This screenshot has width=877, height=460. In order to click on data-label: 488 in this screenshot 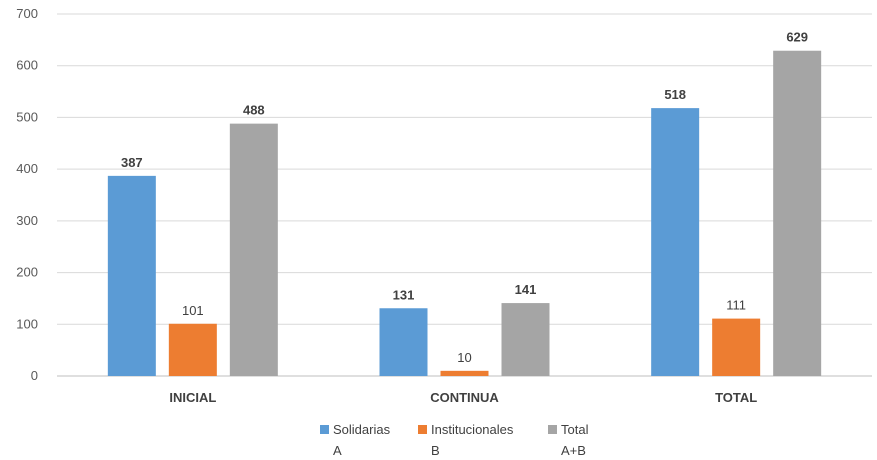, I will do `click(254, 110)`.